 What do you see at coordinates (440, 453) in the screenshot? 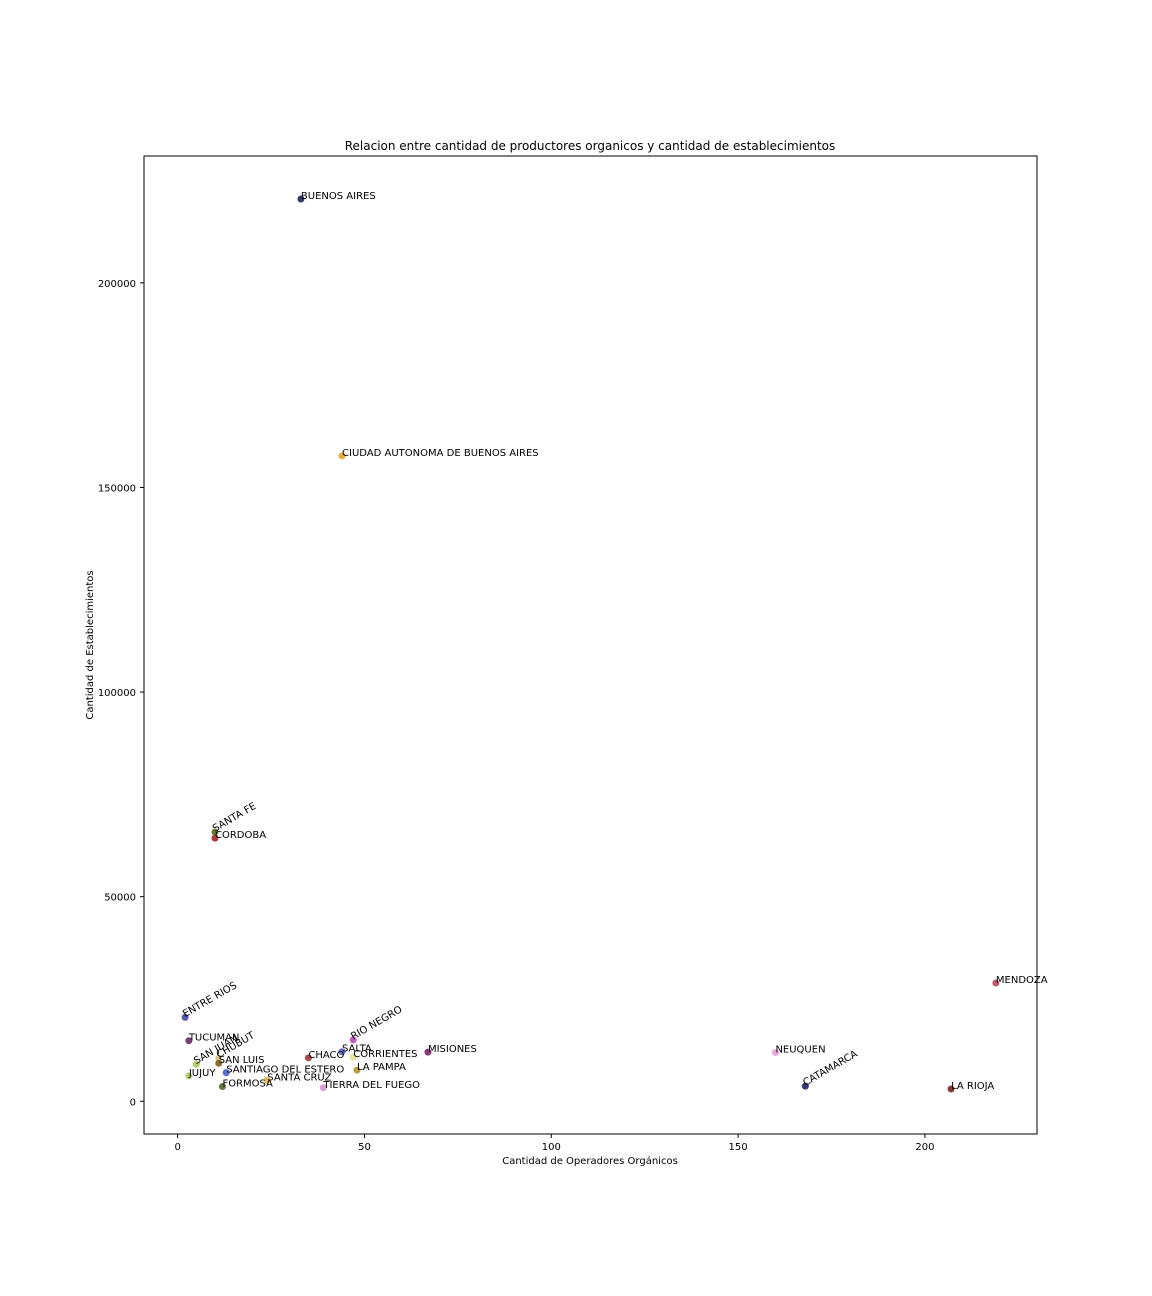
I see `point-label: CIUDAD AUTONOMA DE BUENOS AIRES` at bounding box center [440, 453].